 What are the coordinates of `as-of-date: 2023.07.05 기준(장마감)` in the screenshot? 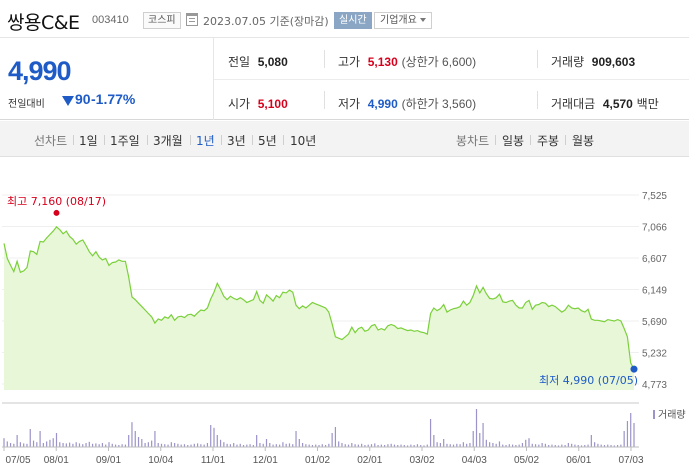 It's located at (266, 21).